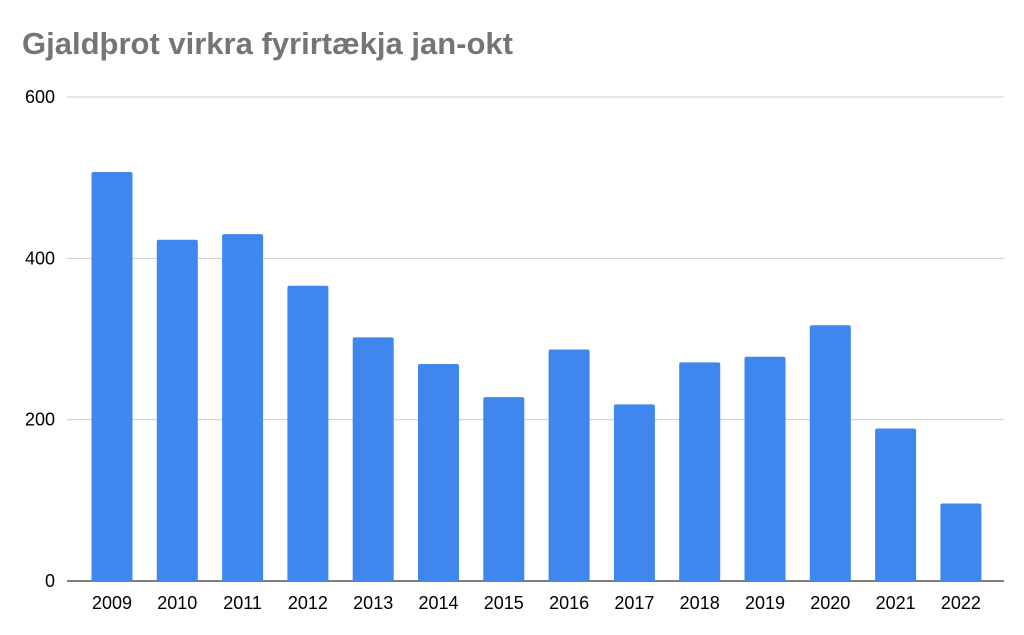 The width and height of the screenshot is (1024, 635). I want to click on y-axis-ticks: 0 200 400 600, so click(40, 339).